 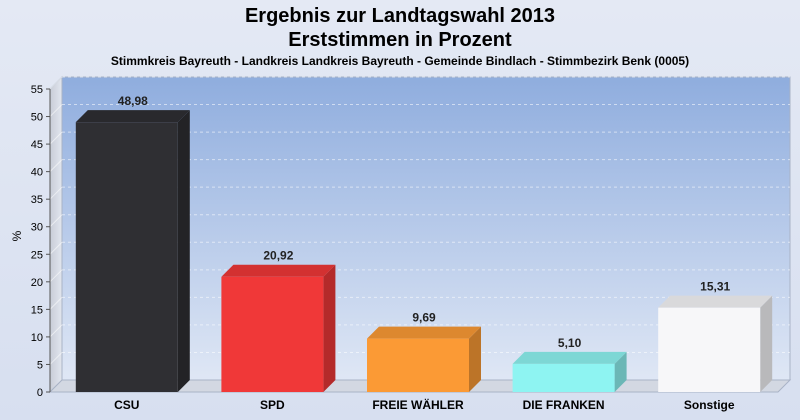 What do you see at coordinates (37, 145) in the screenshot?
I see `y-tick-label: 45` at bounding box center [37, 145].